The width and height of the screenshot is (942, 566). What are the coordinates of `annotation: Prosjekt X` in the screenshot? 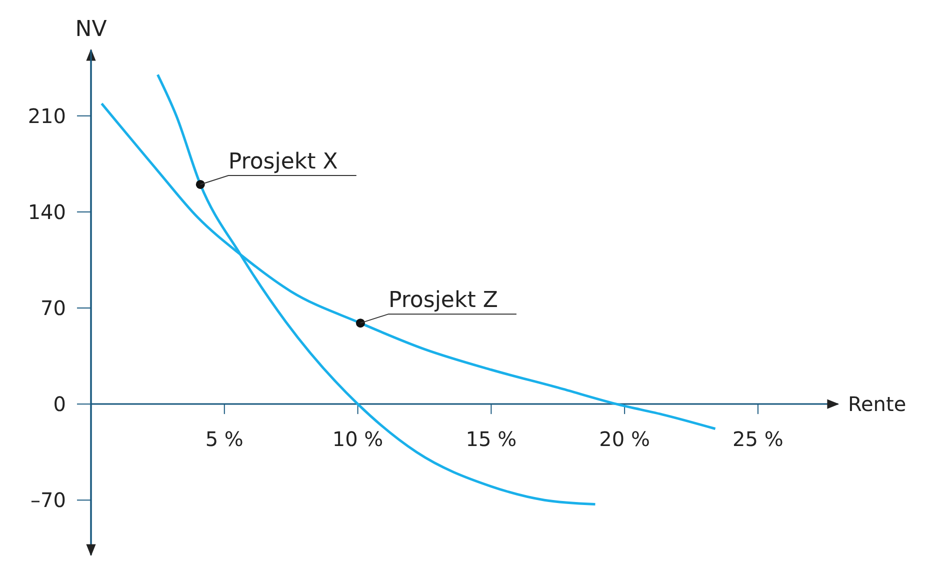 It's located at (283, 161).